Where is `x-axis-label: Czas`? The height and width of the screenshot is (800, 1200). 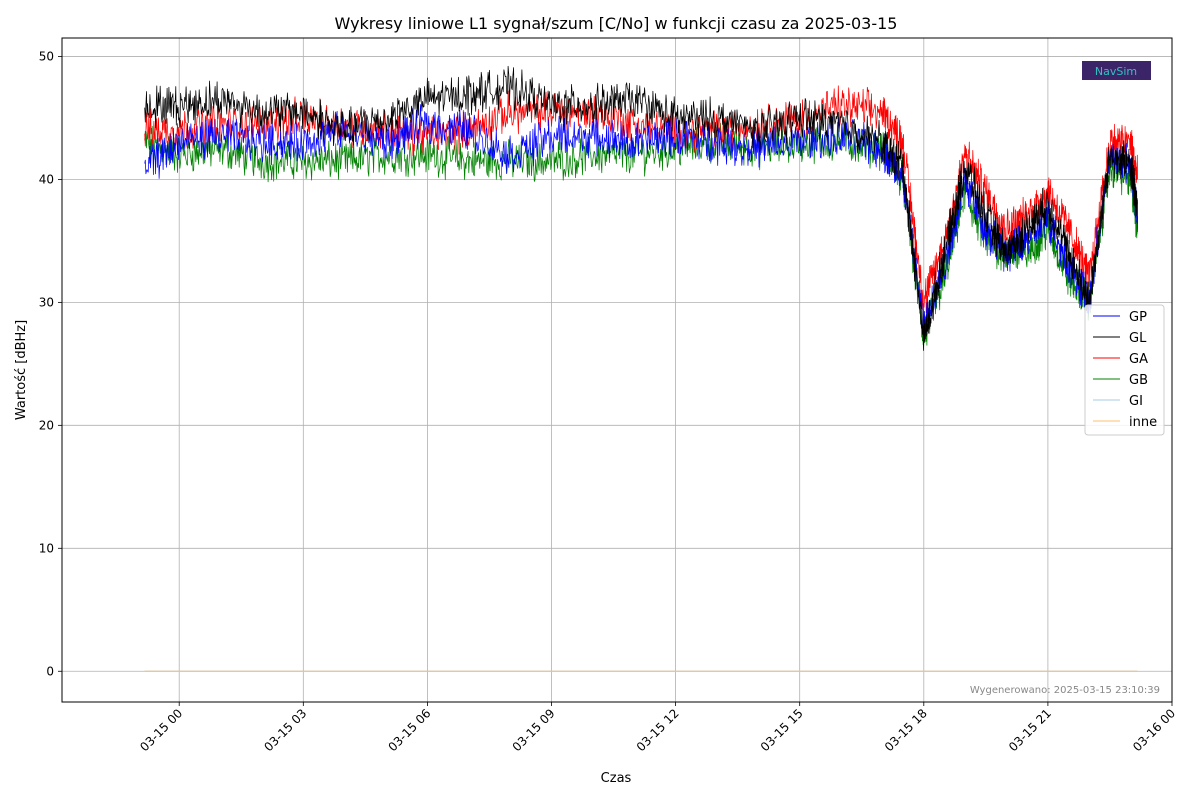
x-axis-label: Czas is located at coordinates (616, 778).